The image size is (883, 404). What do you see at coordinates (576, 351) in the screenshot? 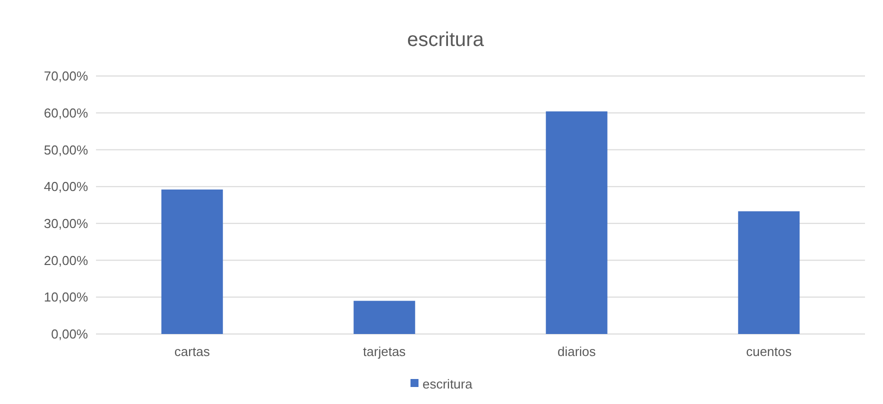
I see `x-tick-label: diarios` at bounding box center [576, 351].